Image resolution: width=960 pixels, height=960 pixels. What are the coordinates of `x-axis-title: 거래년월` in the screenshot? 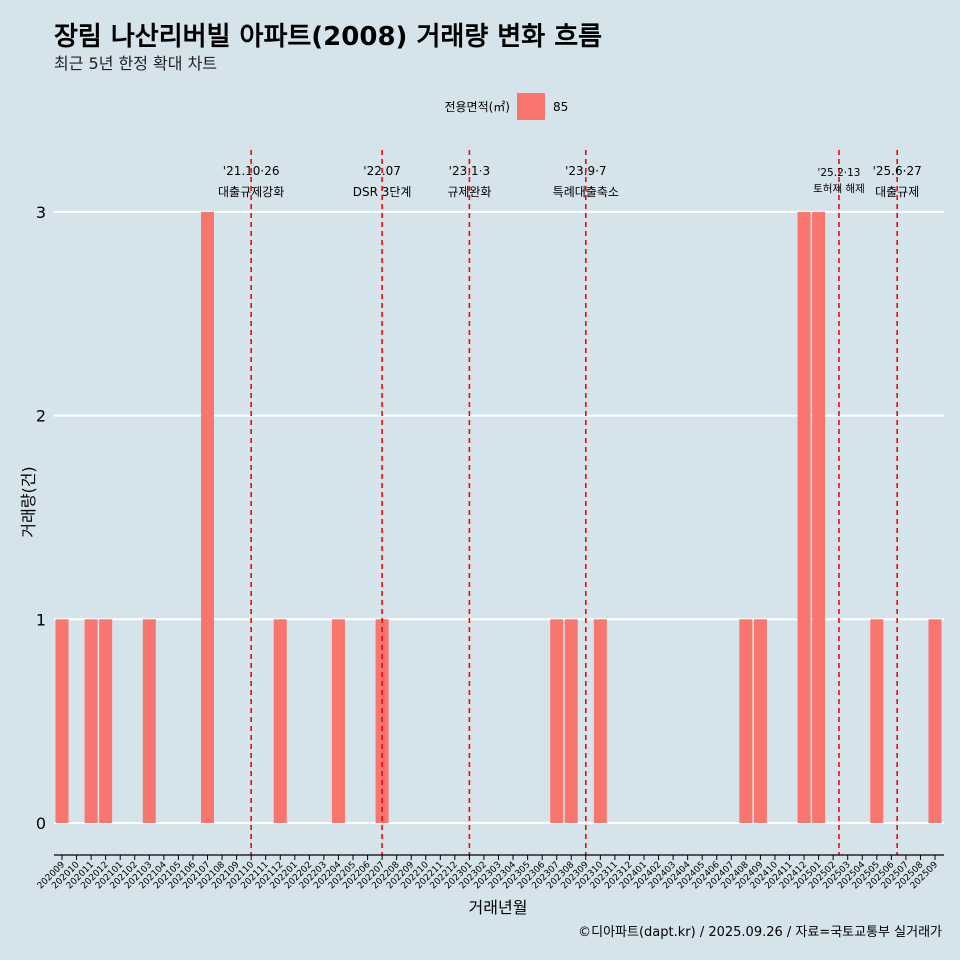 It's located at (498, 907).